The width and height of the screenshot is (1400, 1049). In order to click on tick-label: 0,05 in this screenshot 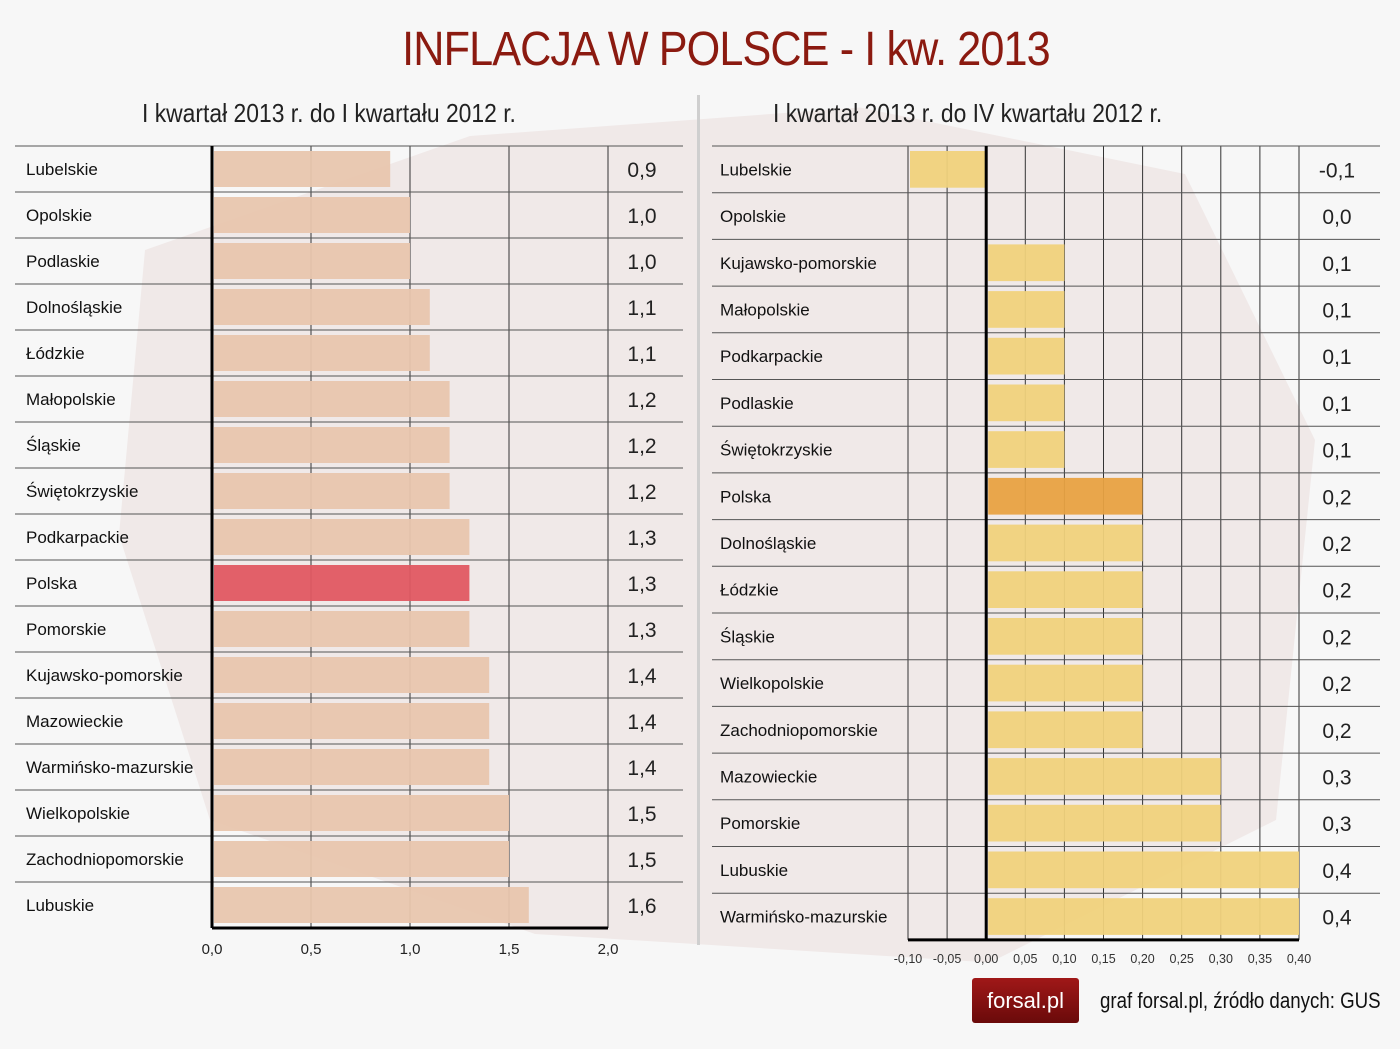, I will do `click(1025, 959)`.